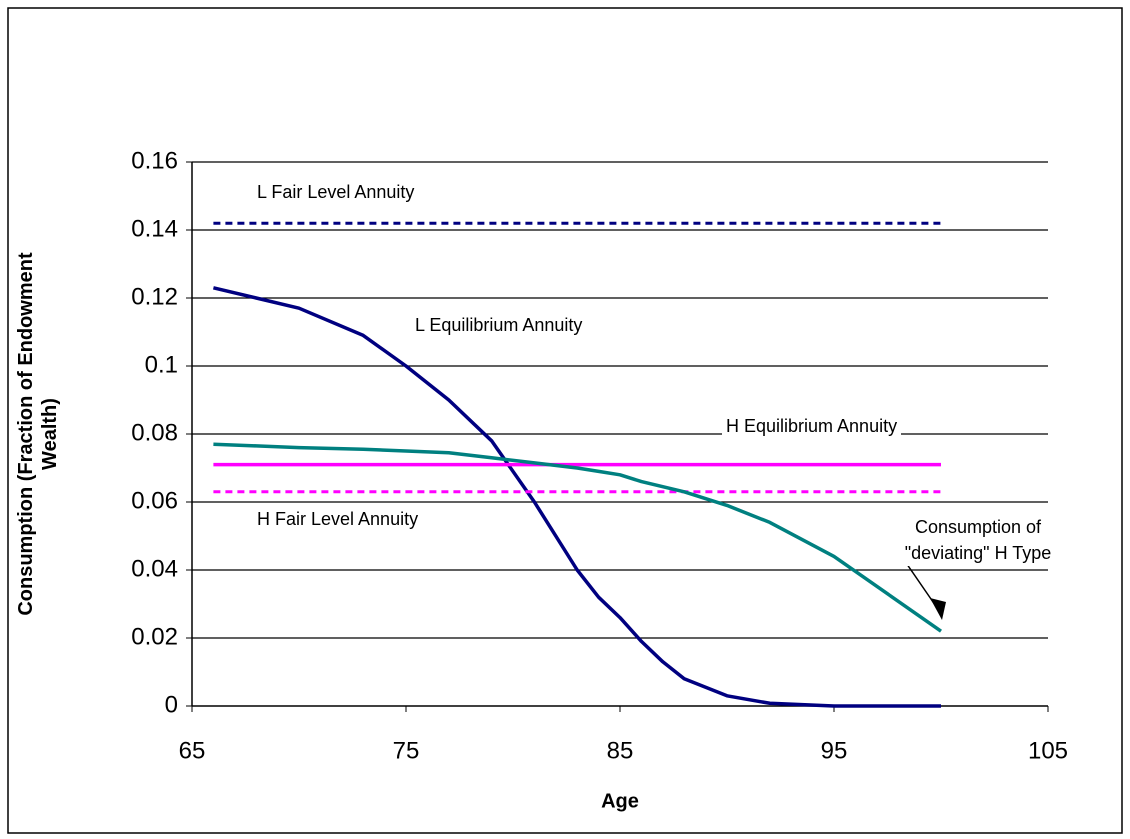  What do you see at coordinates (620, 750) in the screenshot?
I see `x-tick-label: 85` at bounding box center [620, 750].